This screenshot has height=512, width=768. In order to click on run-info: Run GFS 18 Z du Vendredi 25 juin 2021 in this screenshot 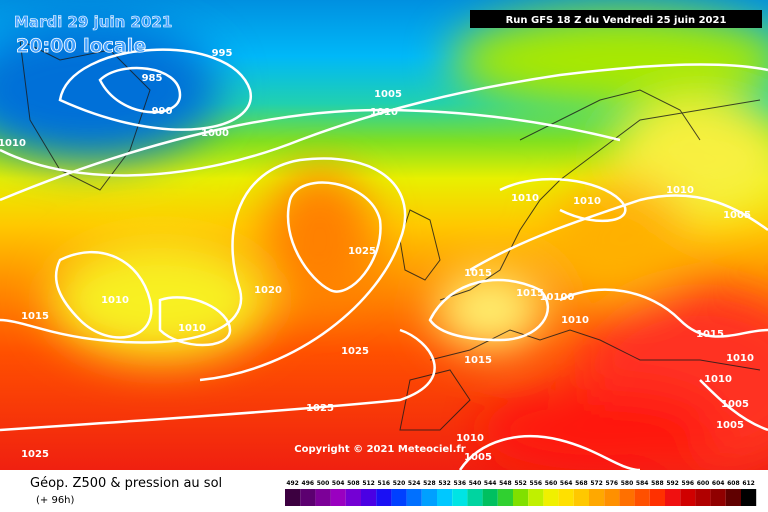, I will do `click(616, 20)`.